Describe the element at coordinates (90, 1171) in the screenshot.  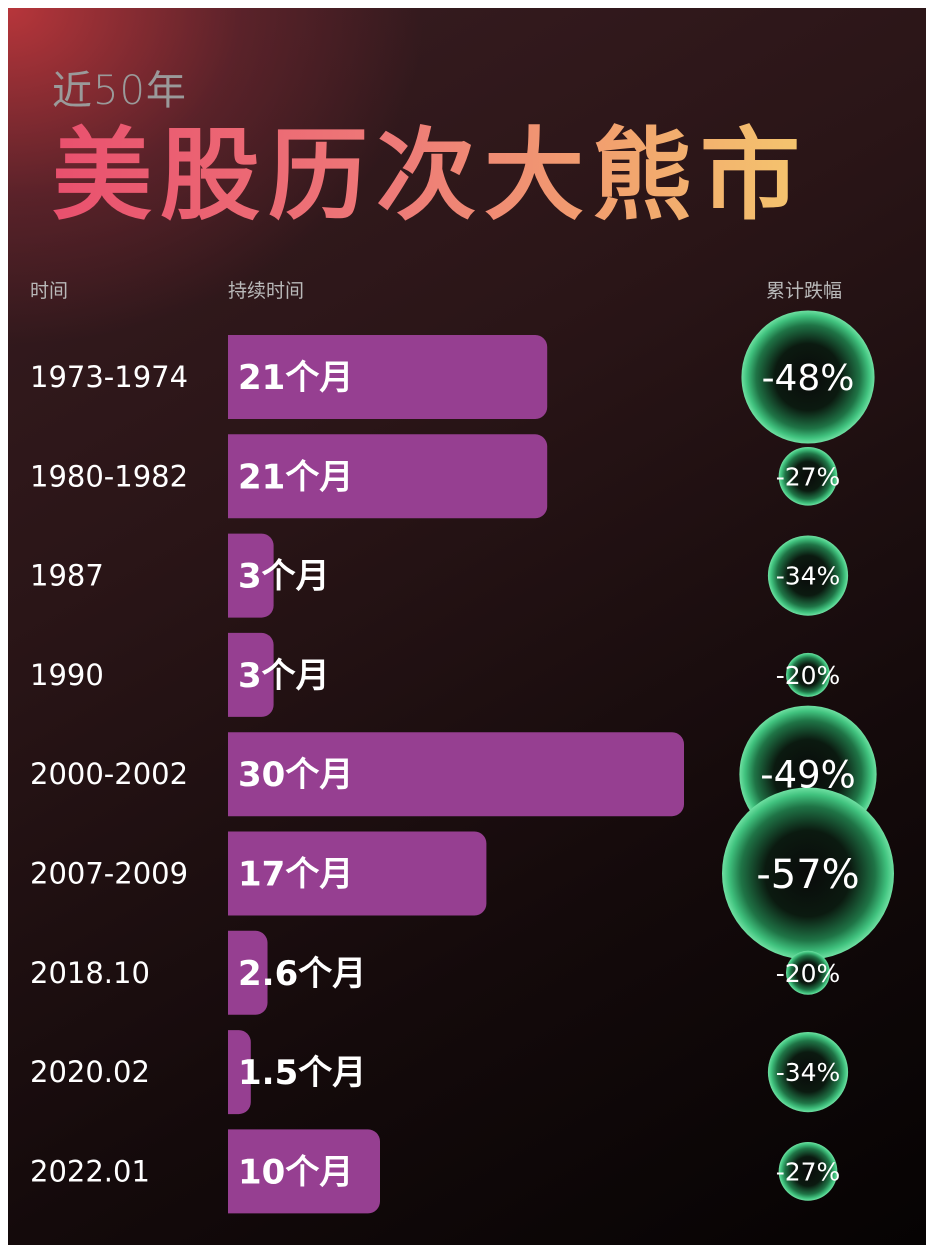
I see `period-label: 2022.01` at that location.